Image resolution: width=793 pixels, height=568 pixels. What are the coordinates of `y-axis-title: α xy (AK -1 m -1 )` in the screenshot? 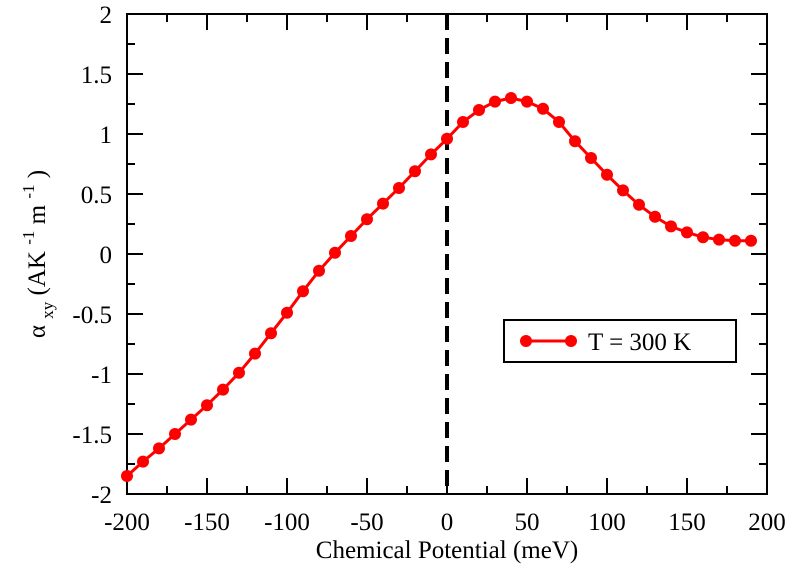 It's located at (36, 254).